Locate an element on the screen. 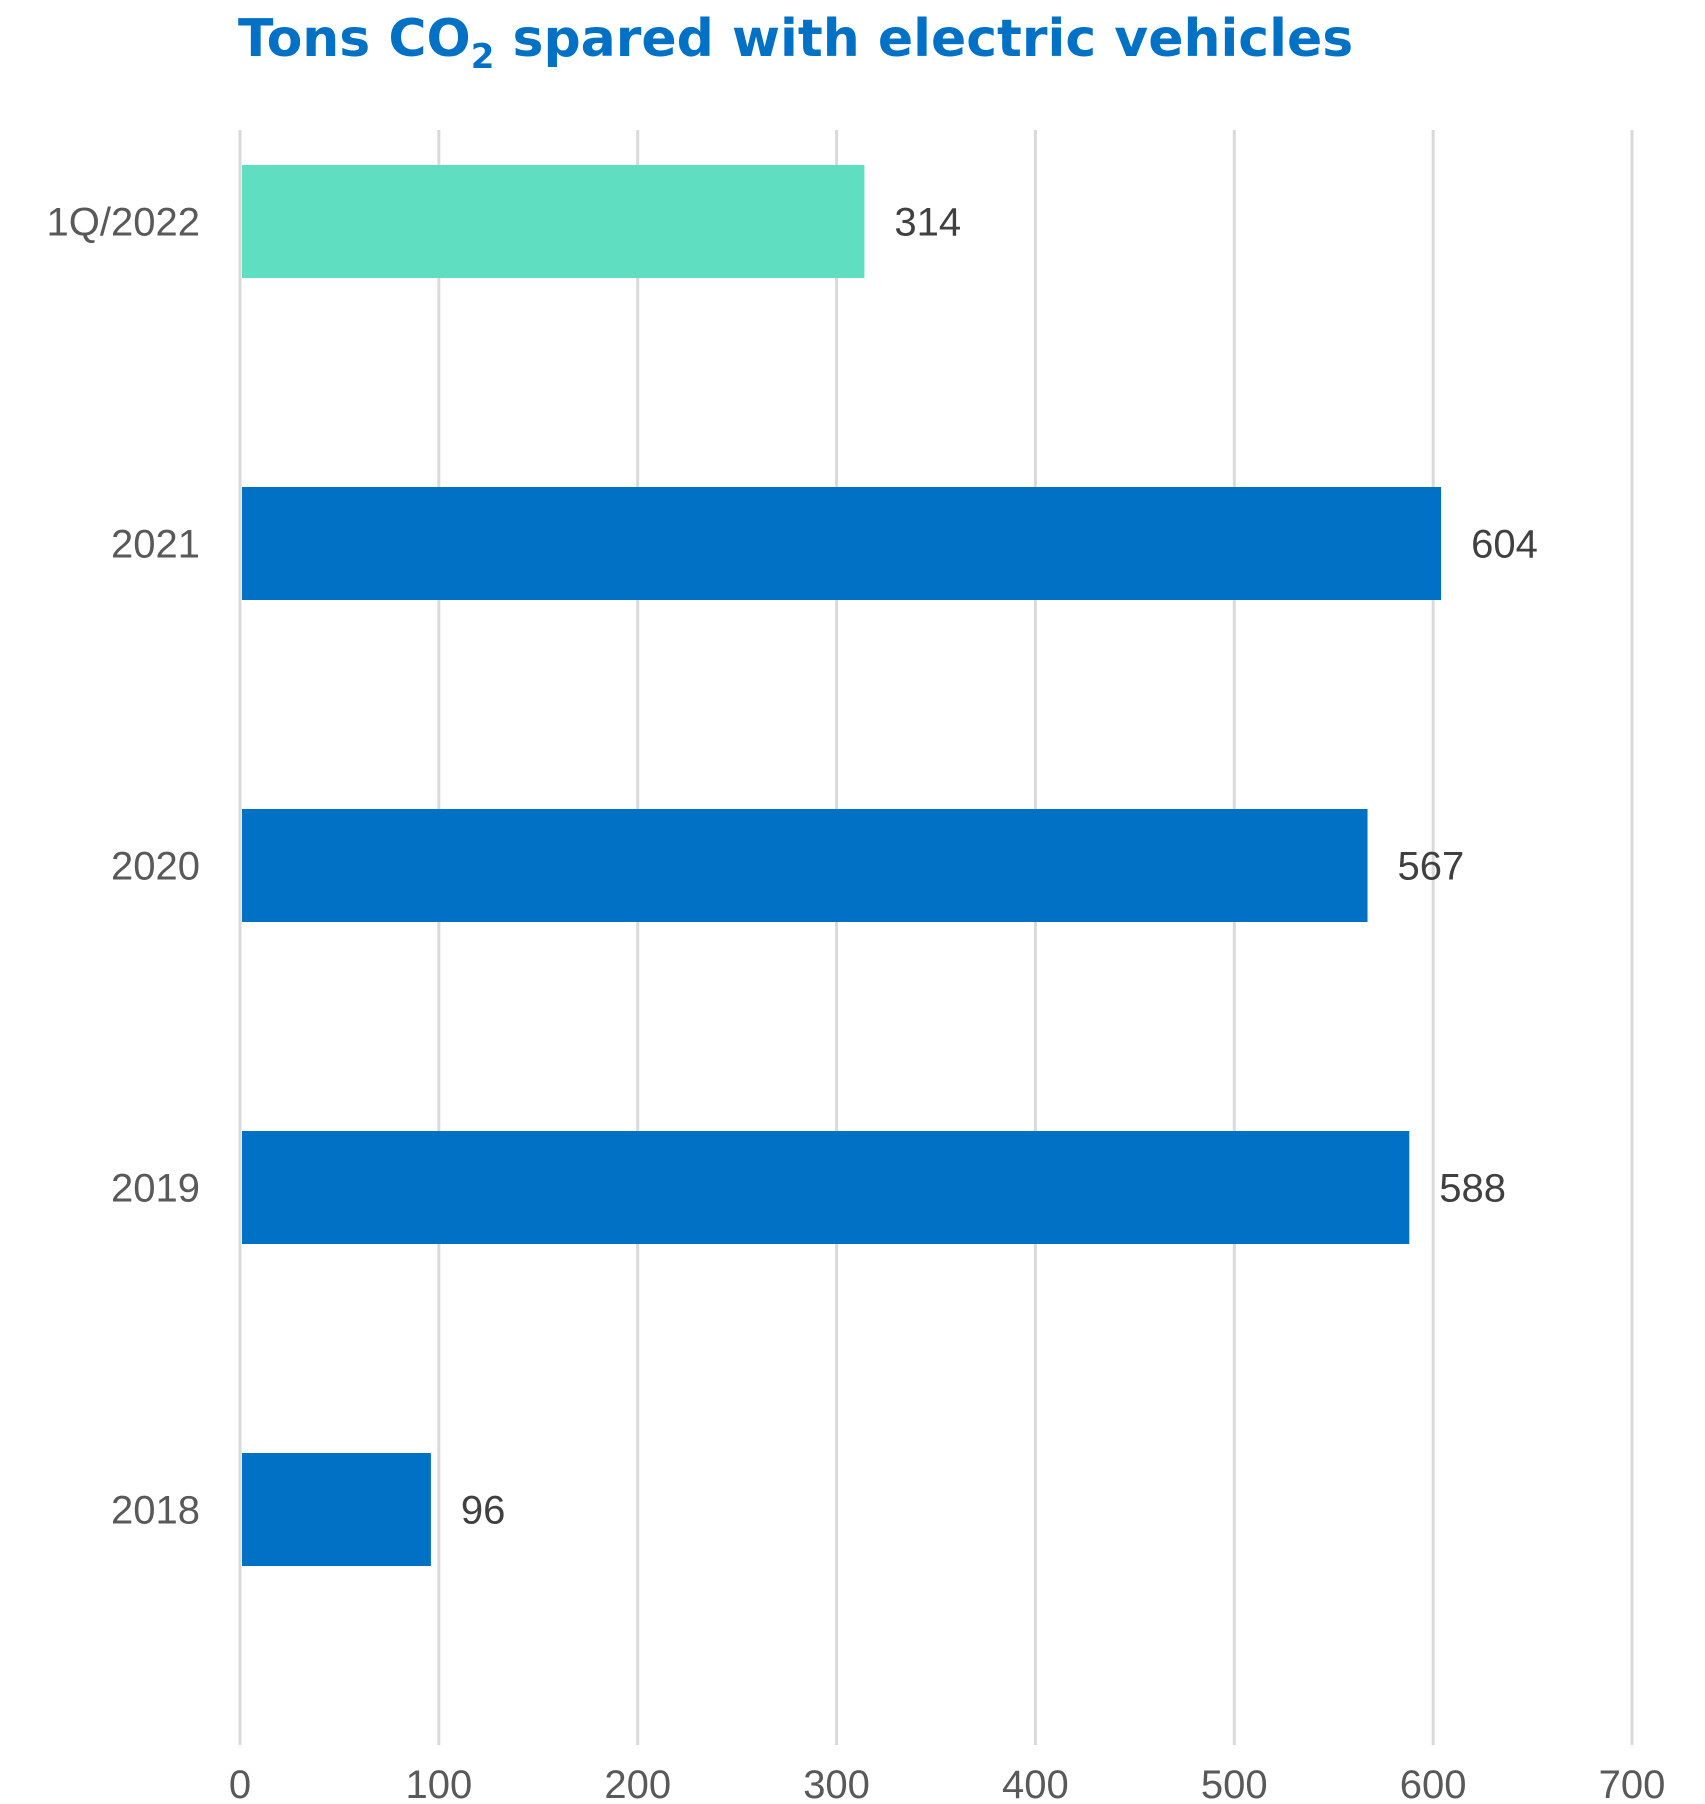  x-tick-label-500: 500 is located at coordinates (1234, 1783).